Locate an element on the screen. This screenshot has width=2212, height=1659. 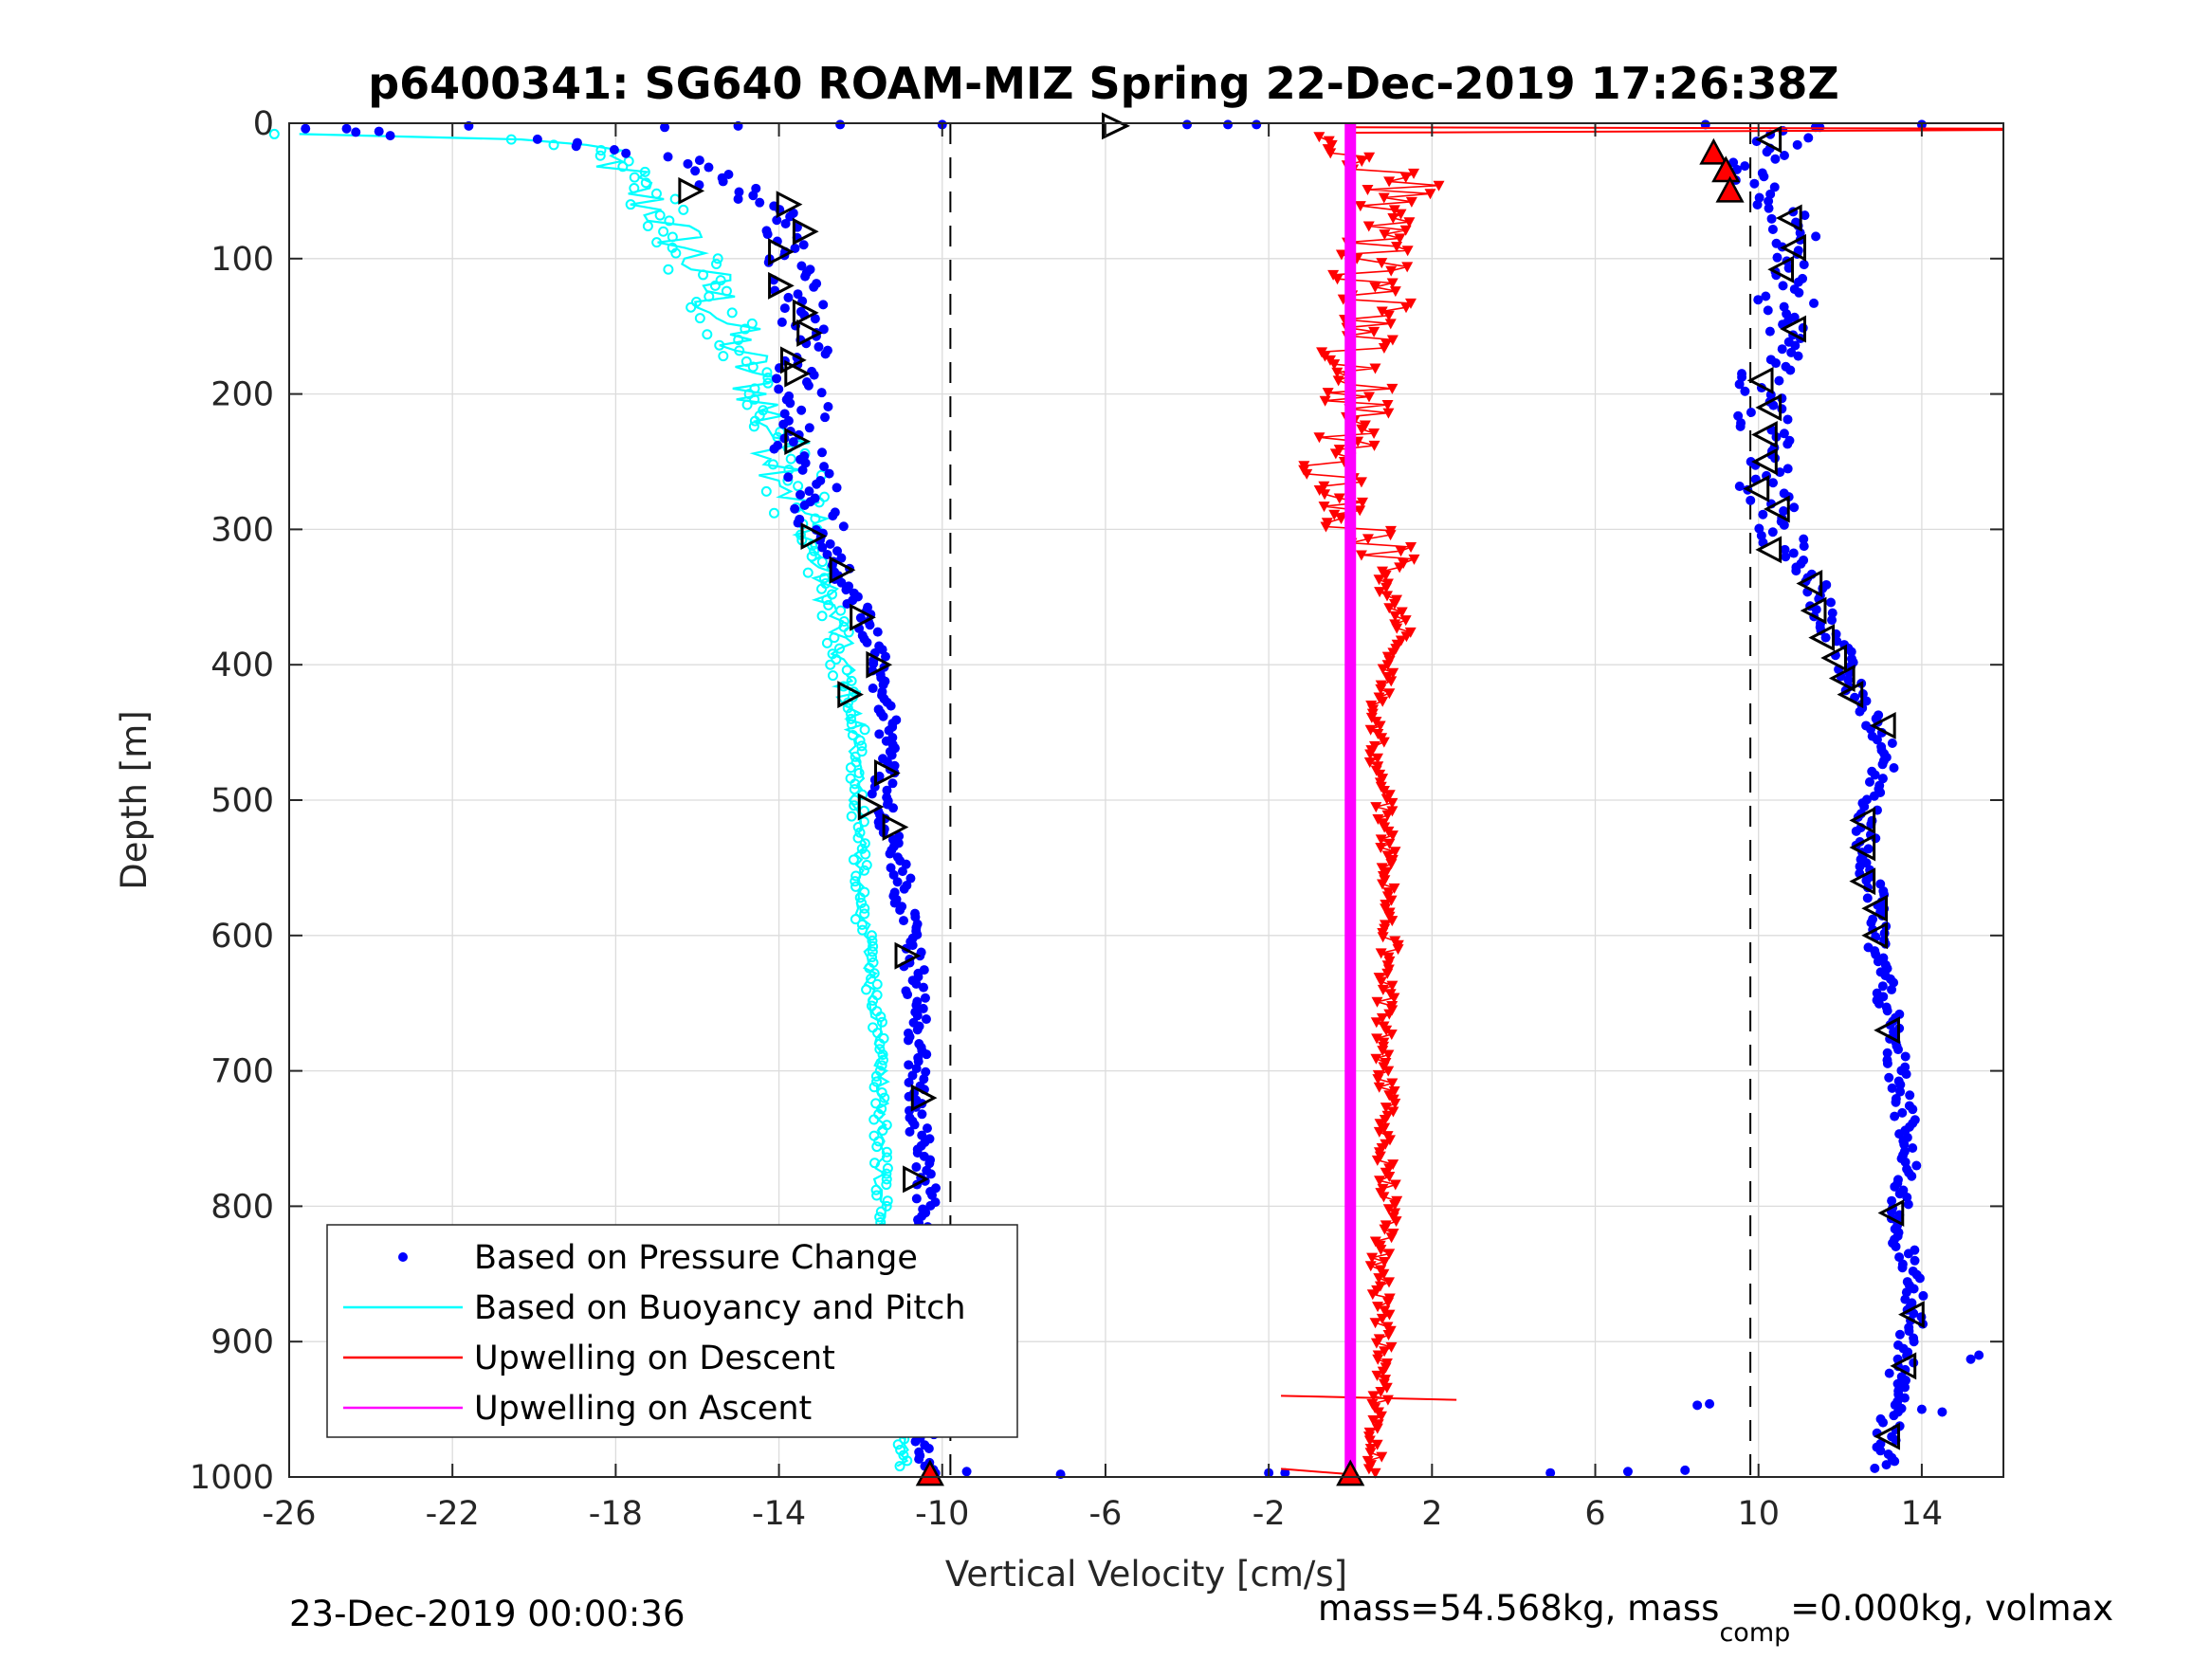
footer-mass-info: mass=54.568kg, masscomp=0.000kg, volmax is located at coordinates (1715, 1618).